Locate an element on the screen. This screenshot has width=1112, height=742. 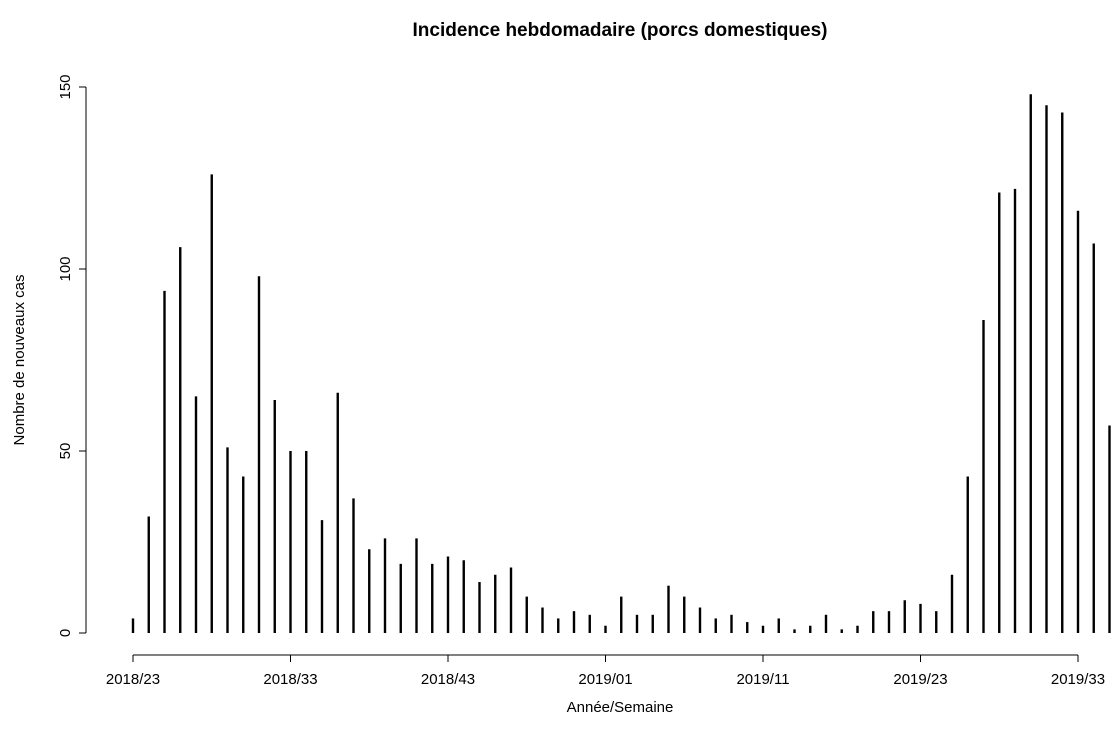
y-tick-label: 150 is located at coordinates (65, 86).